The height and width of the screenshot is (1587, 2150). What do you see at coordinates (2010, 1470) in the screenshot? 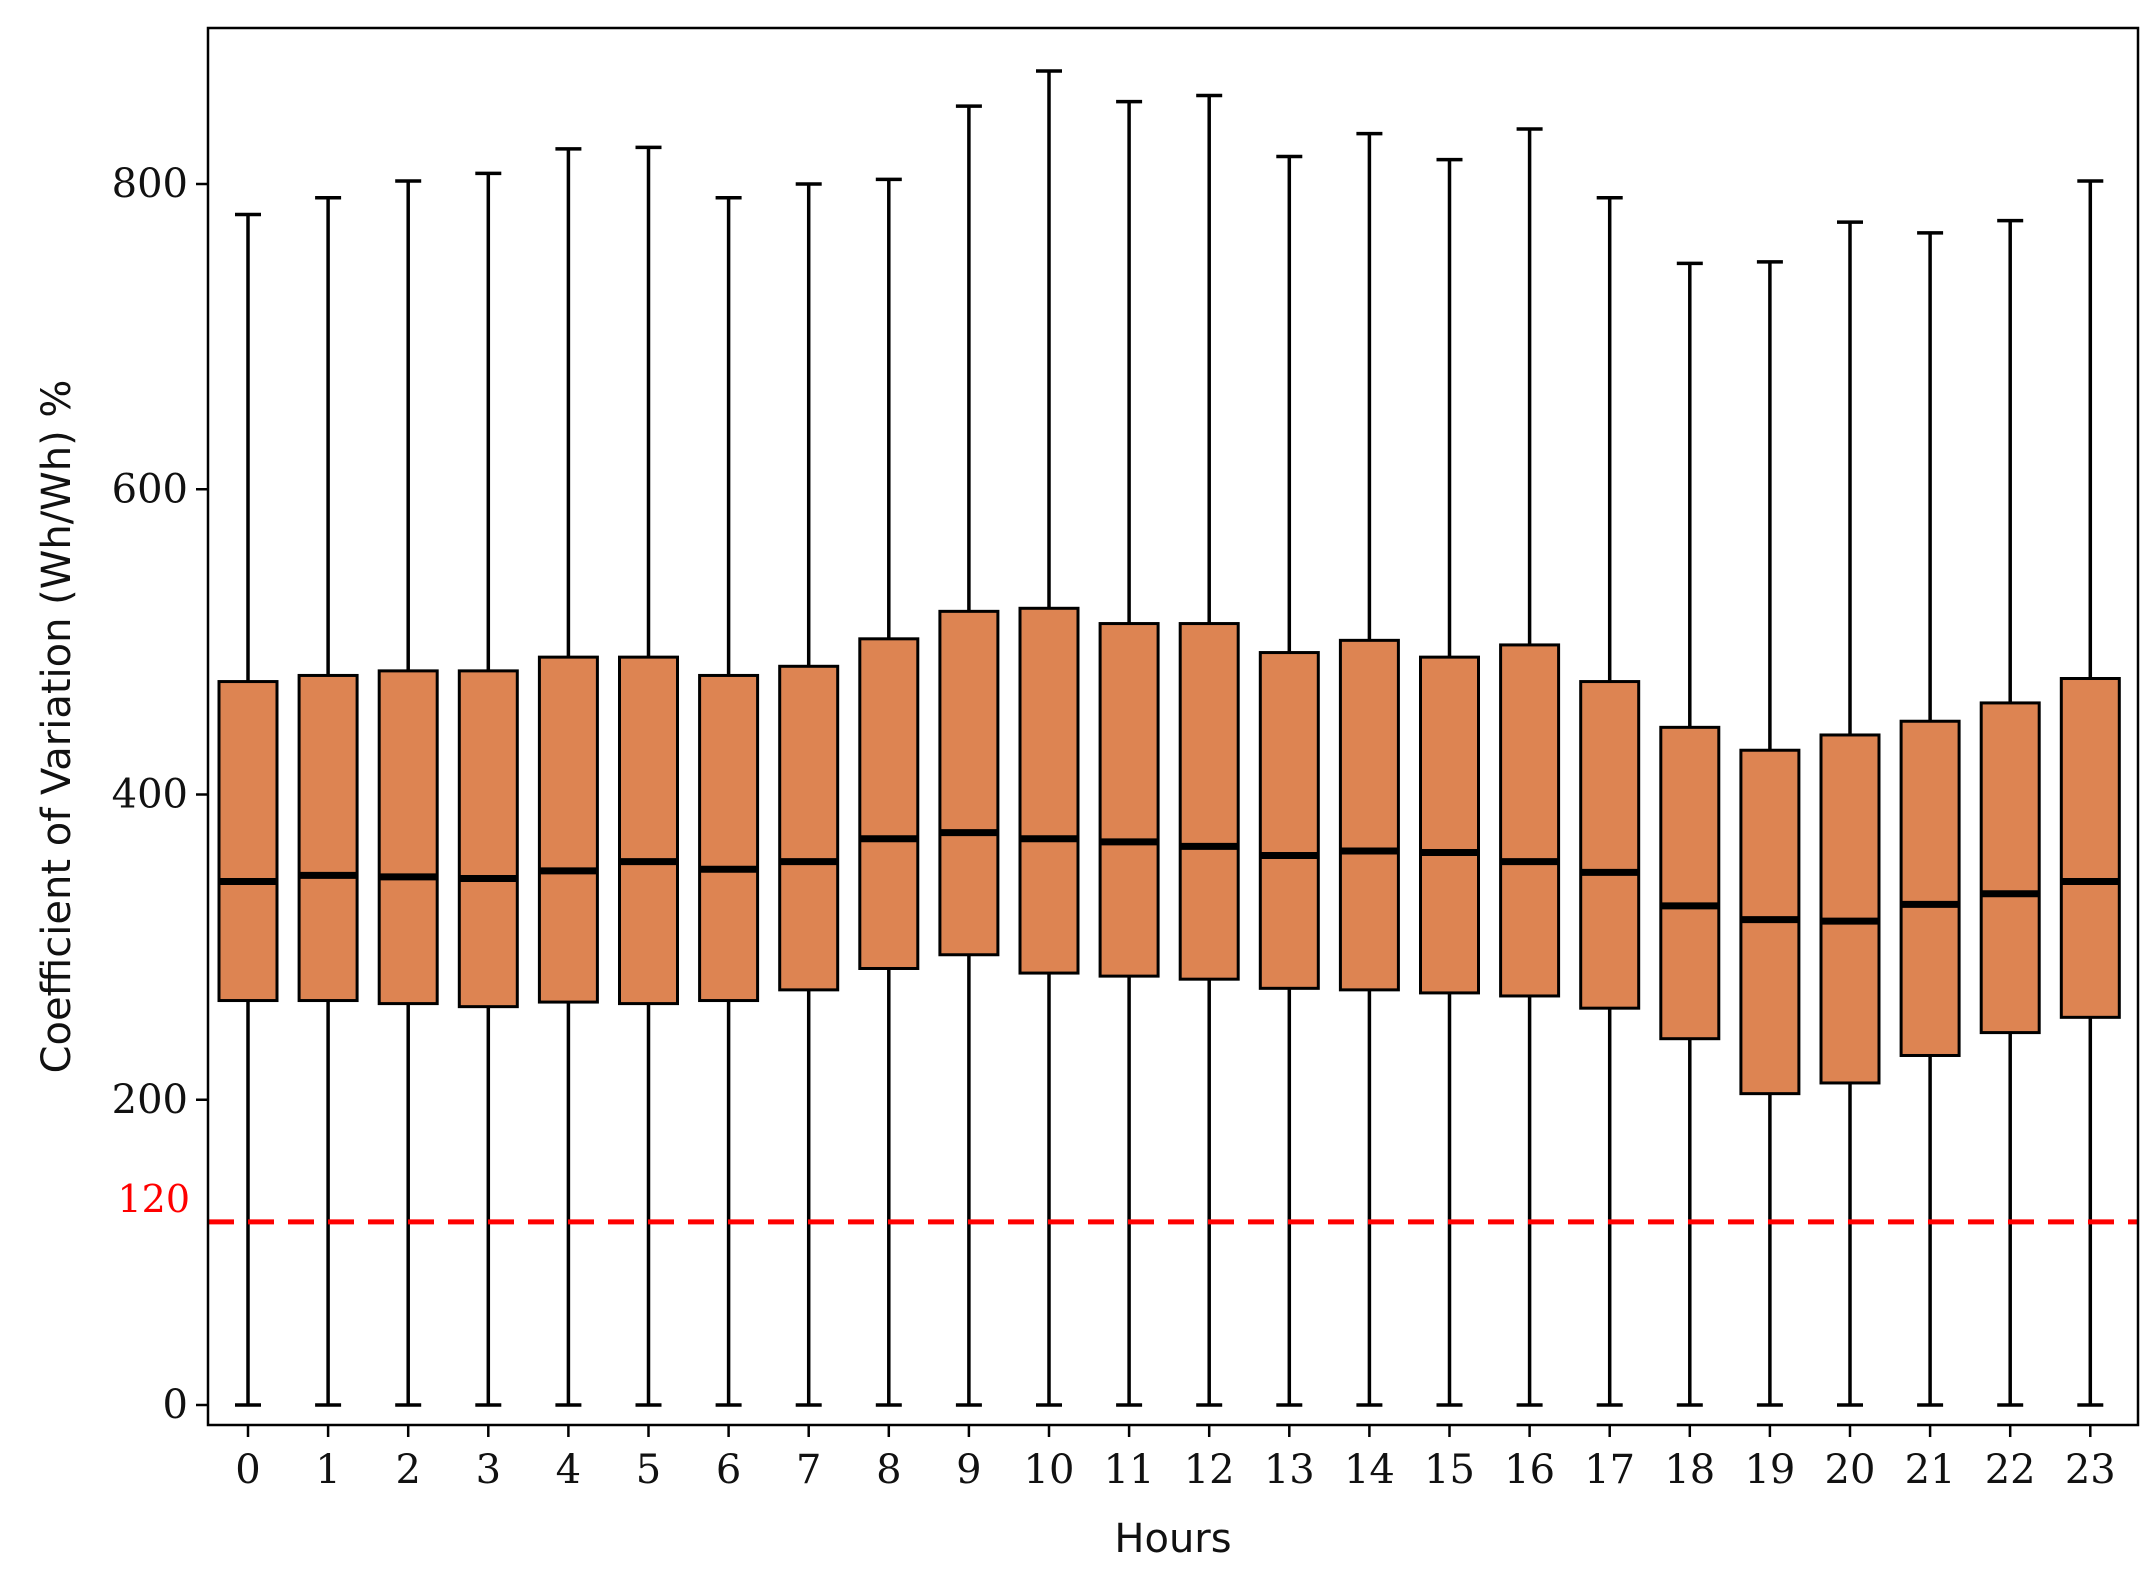
I see `x-tick-label: 22` at bounding box center [2010, 1470].